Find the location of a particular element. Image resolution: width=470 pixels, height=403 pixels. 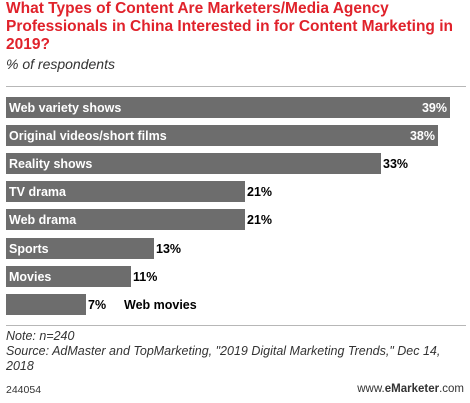

note-text: Note: n=240 is located at coordinates (40, 336).